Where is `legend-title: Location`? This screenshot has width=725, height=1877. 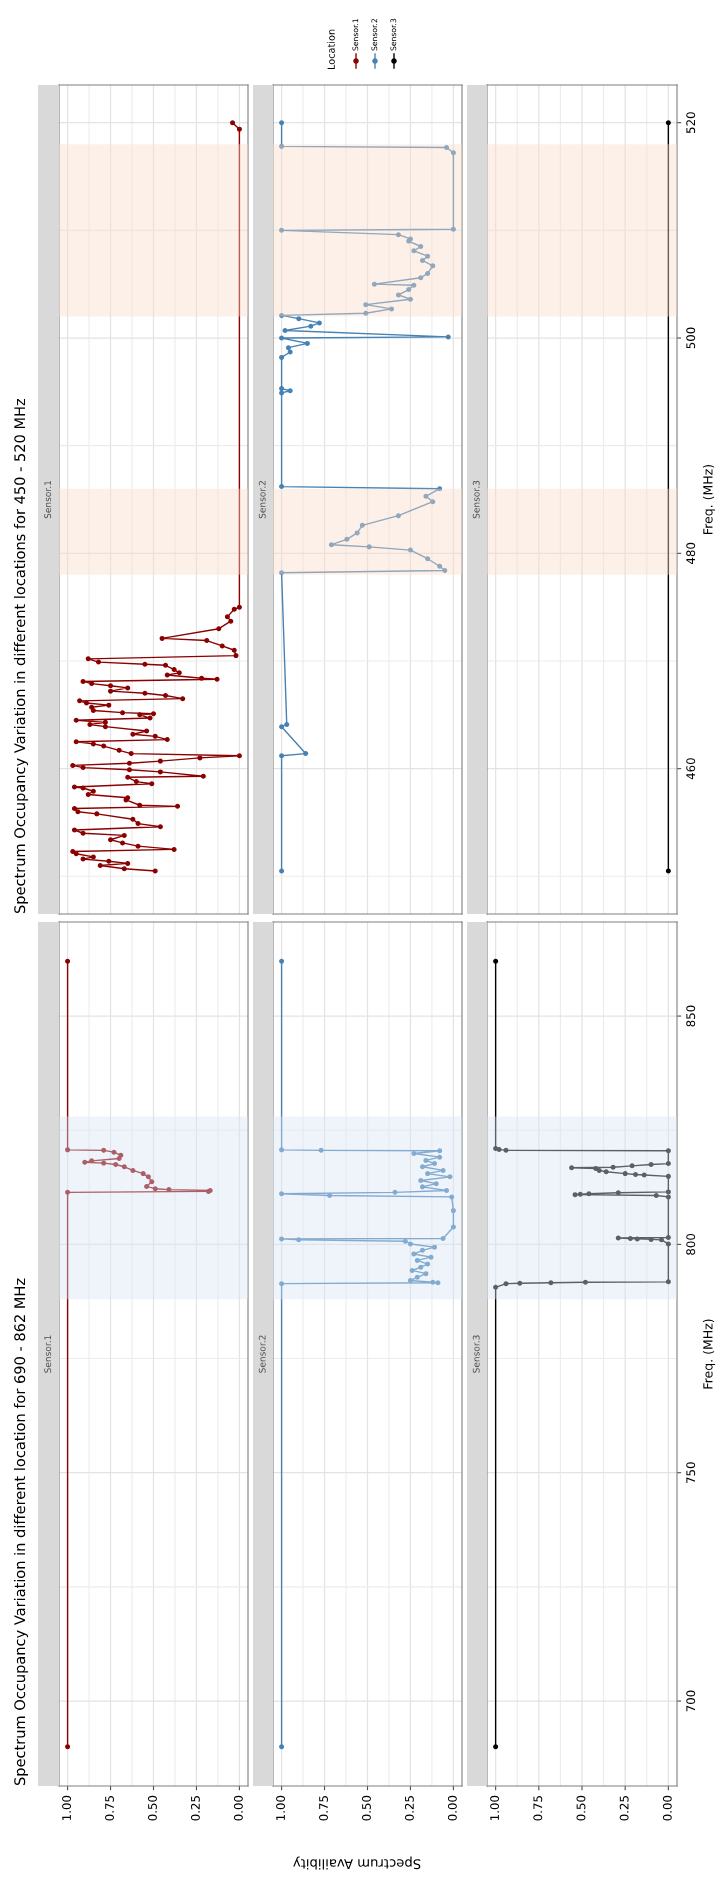
legend-title: Location is located at coordinates (331, 49).